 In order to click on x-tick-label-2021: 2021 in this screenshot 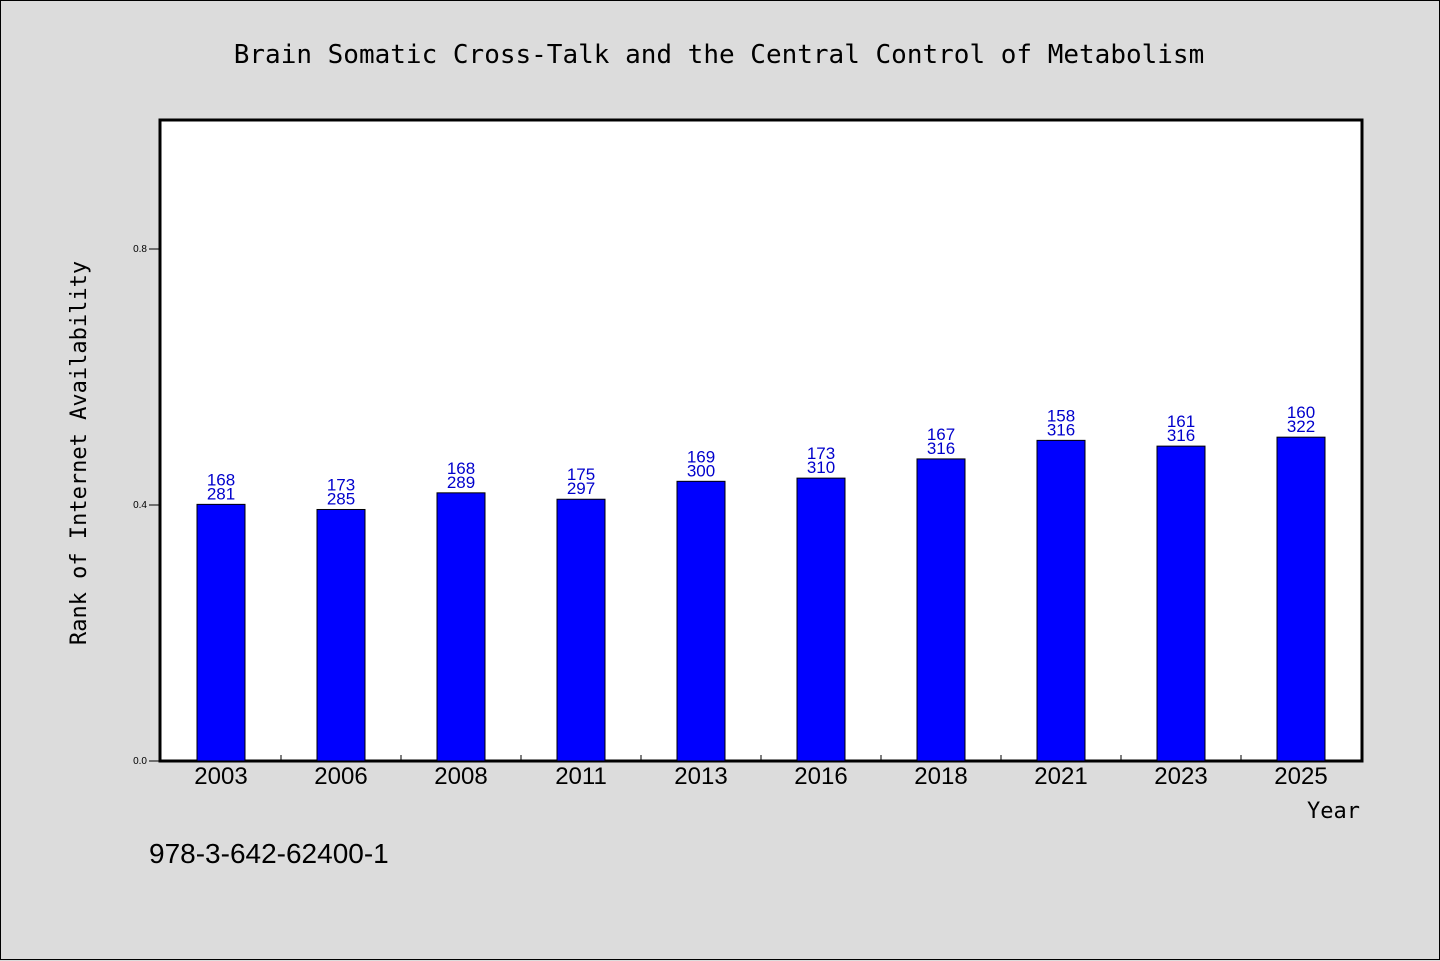, I will do `click(1060, 776)`.